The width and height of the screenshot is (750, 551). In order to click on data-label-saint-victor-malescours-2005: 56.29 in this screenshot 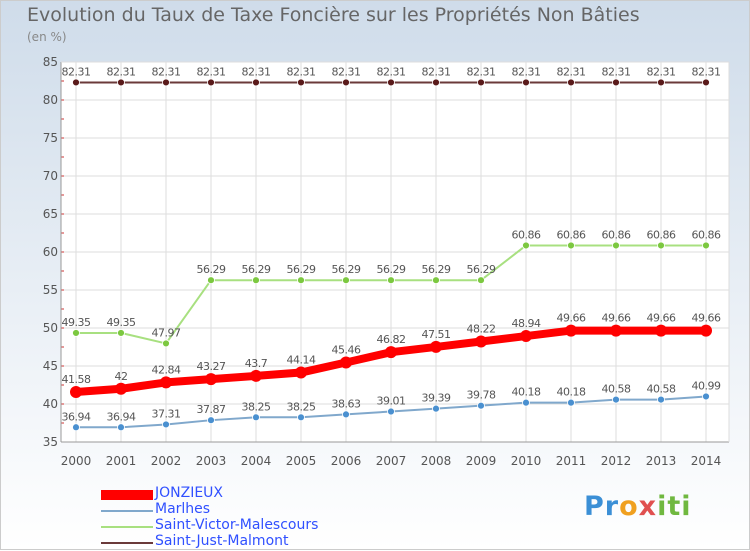, I will do `click(301, 269)`.